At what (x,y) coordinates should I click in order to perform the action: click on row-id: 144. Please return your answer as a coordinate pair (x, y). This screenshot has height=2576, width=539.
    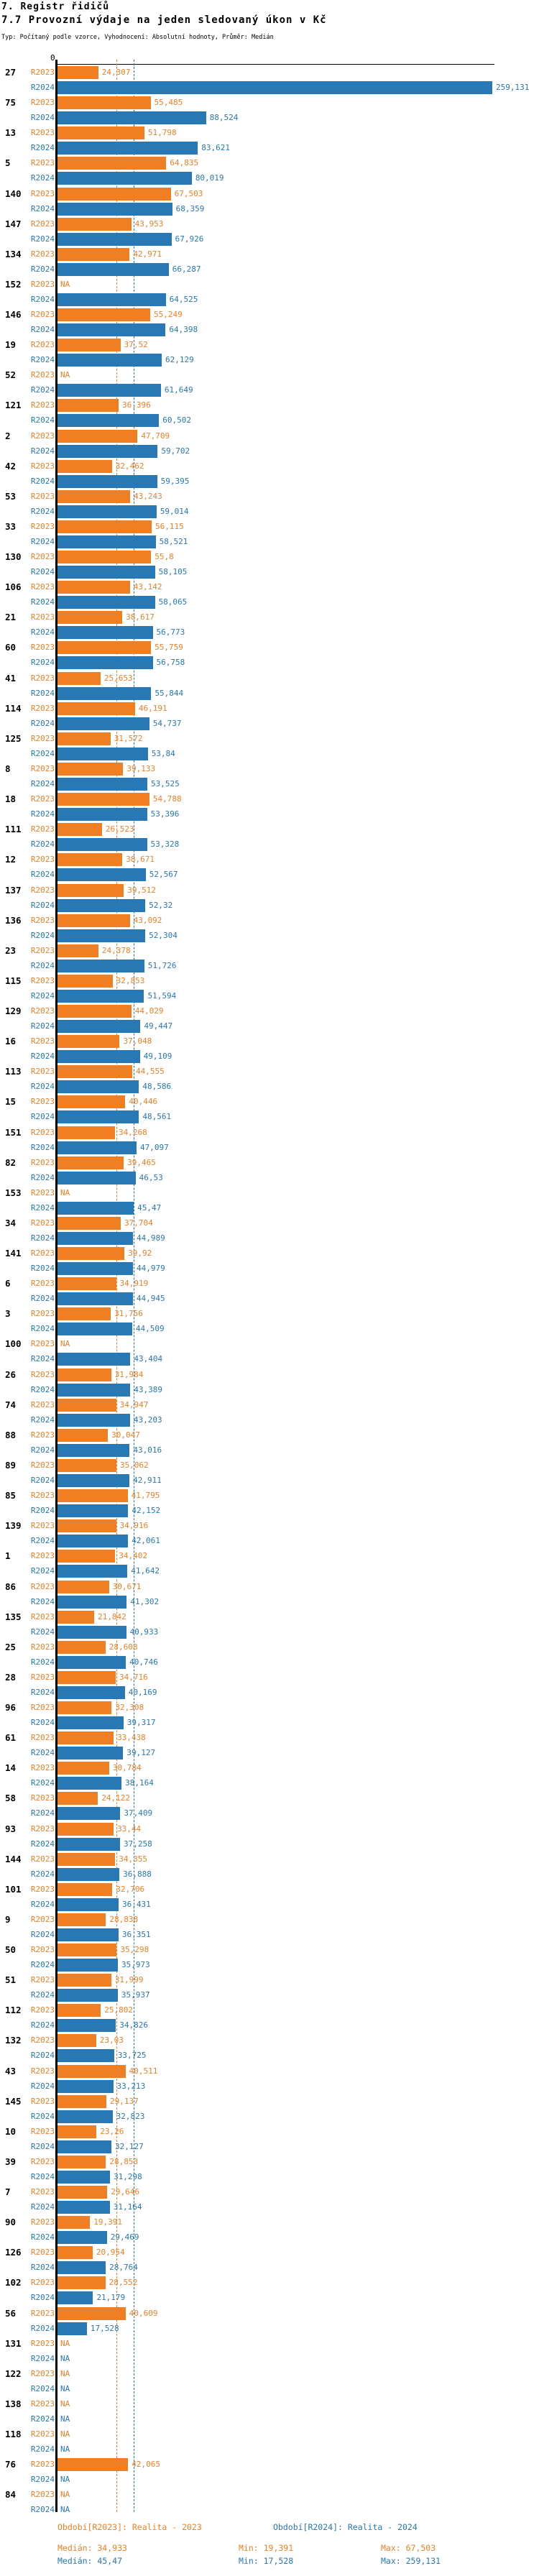
    Looking at the image, I should click on (14, 1858).